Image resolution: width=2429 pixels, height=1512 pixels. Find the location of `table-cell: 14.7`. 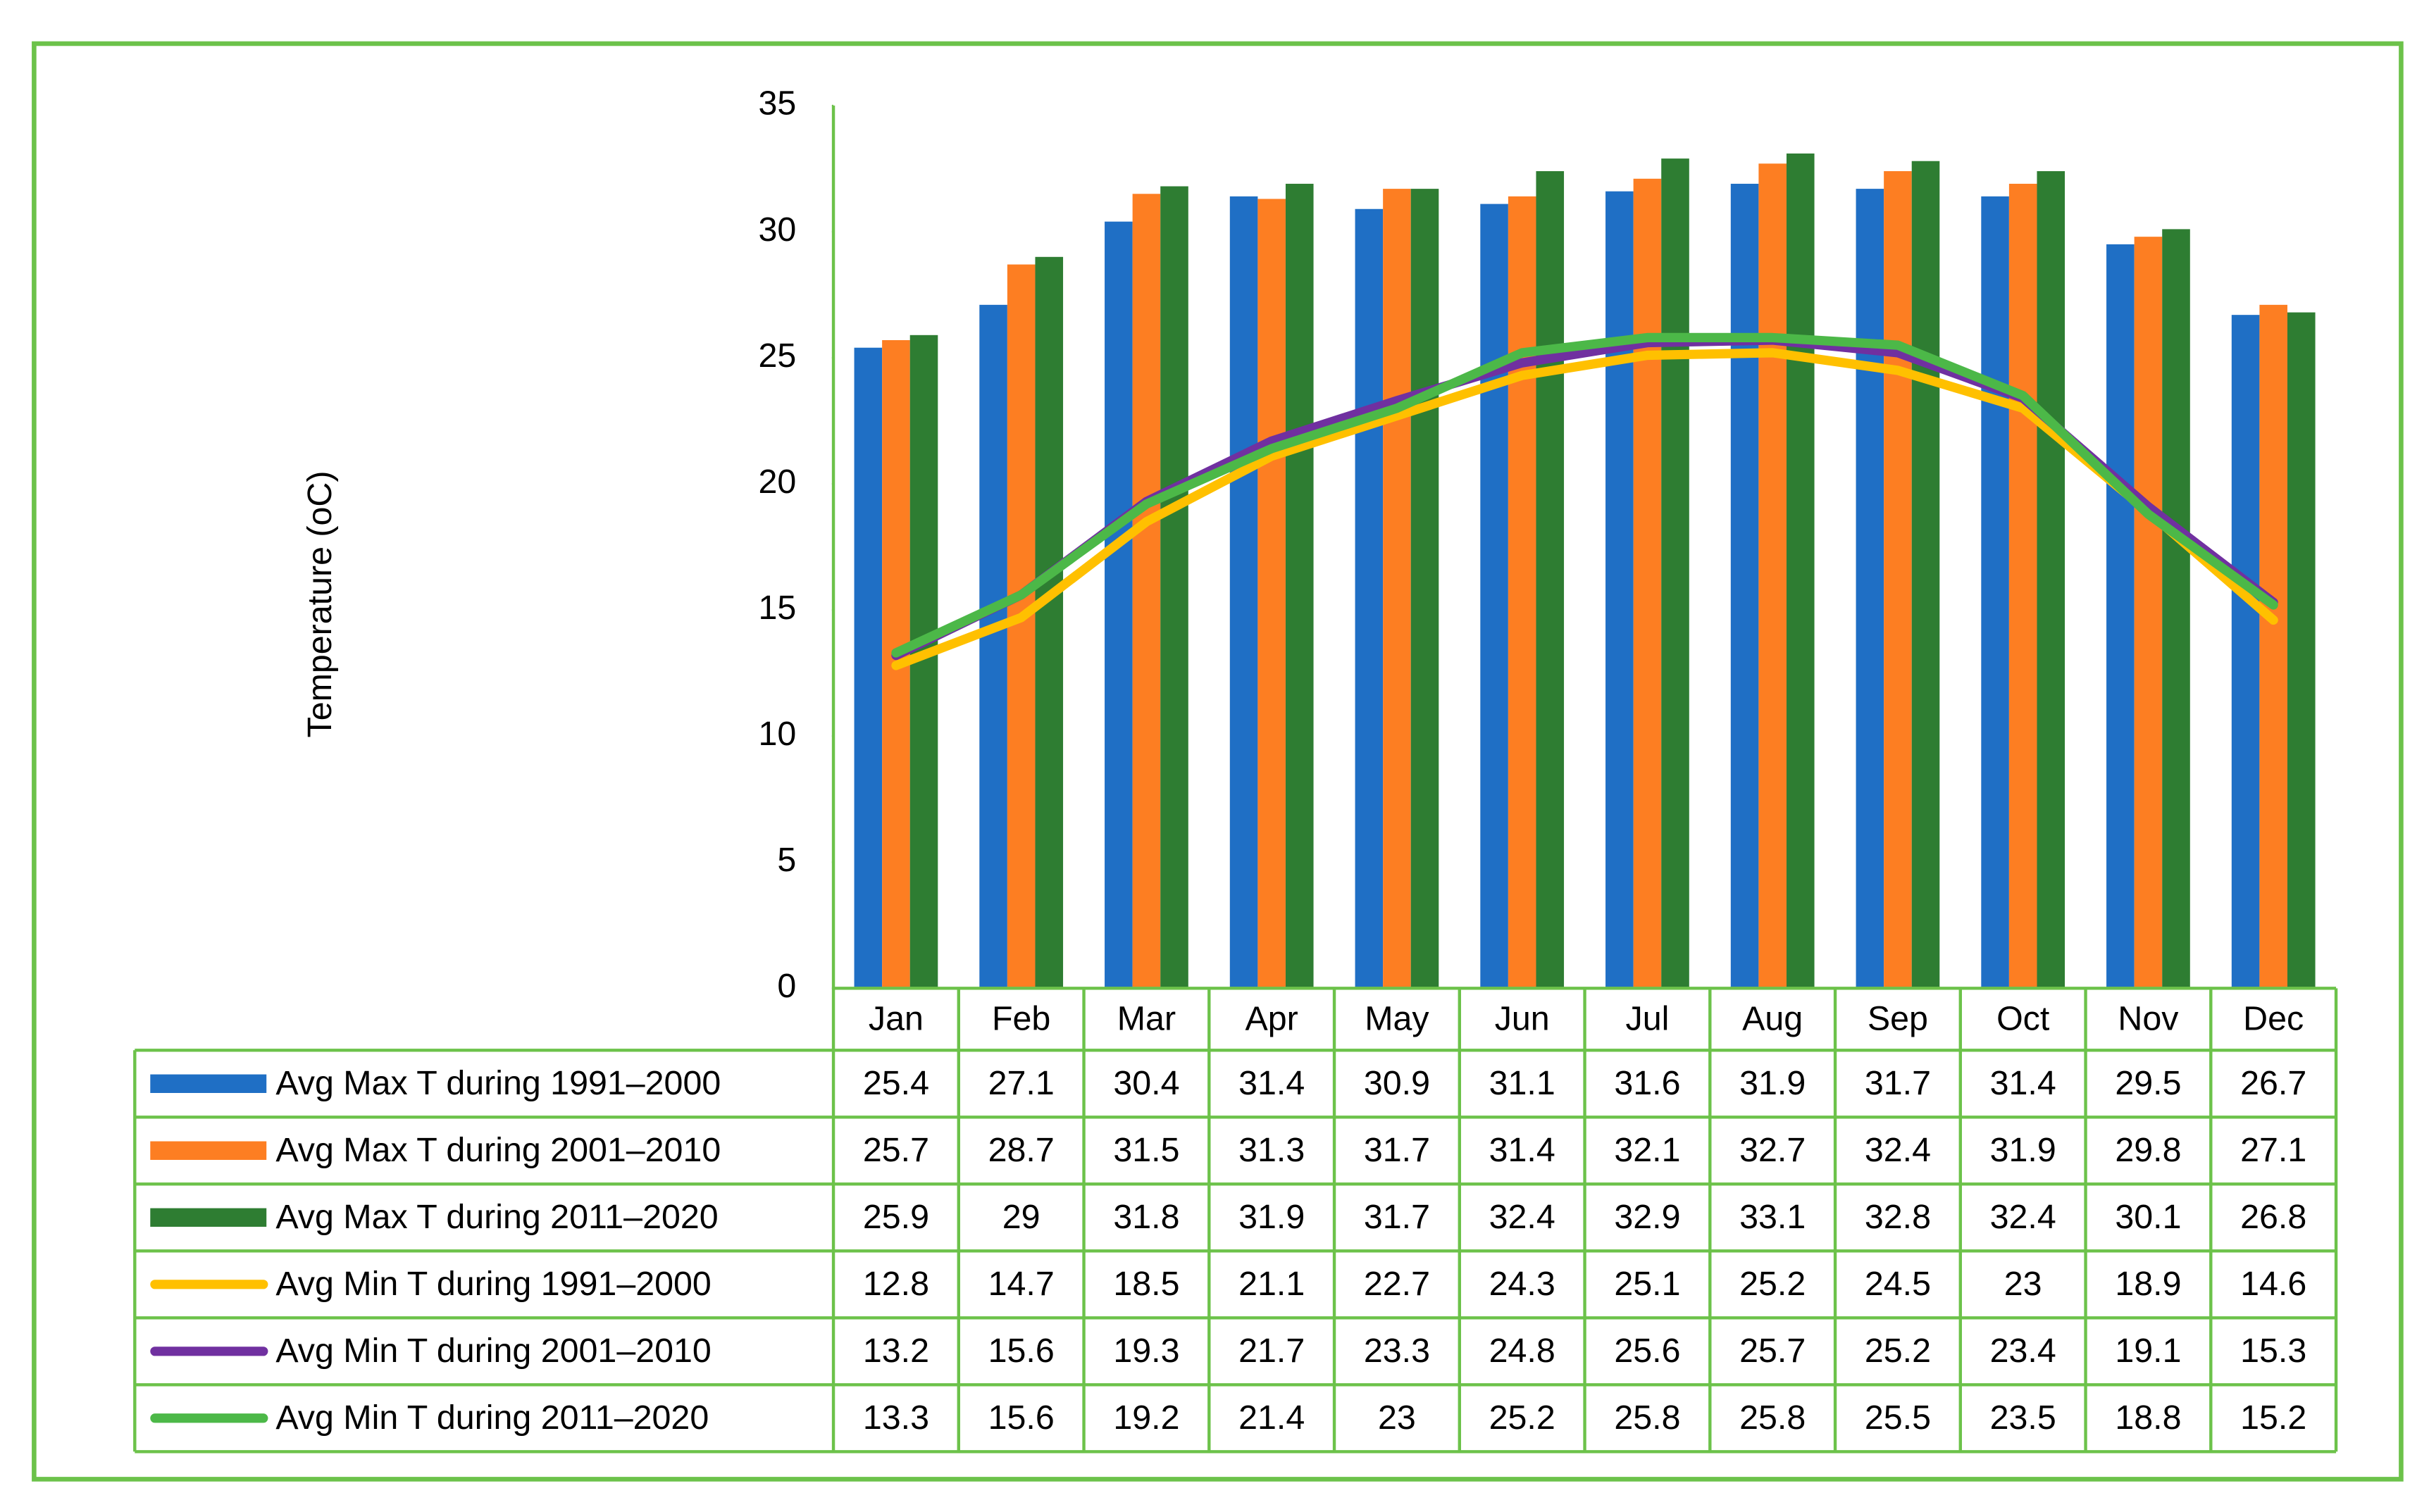

table-cell: 14.7 is located at coordinates (1021, 1284).